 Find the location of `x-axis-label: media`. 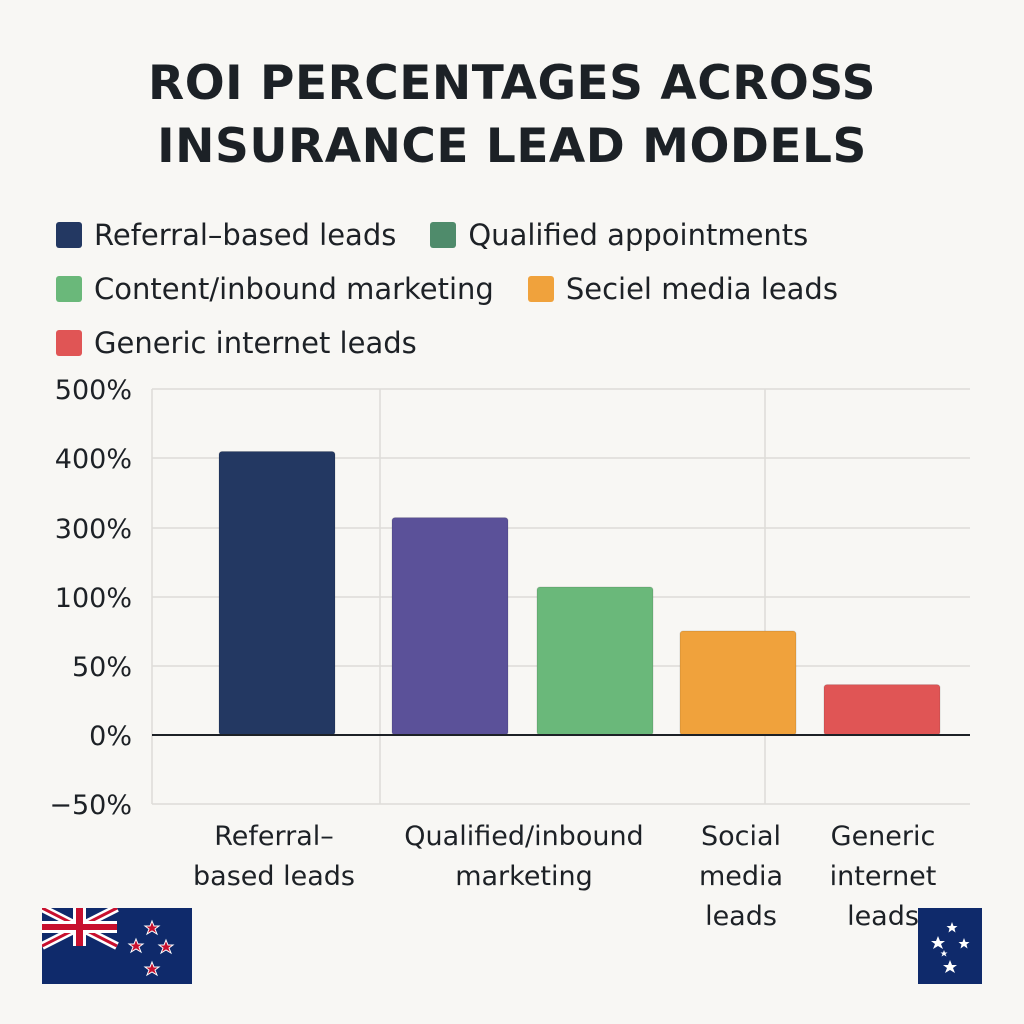

x-axis-label: media is located at coordinates (741, 876).